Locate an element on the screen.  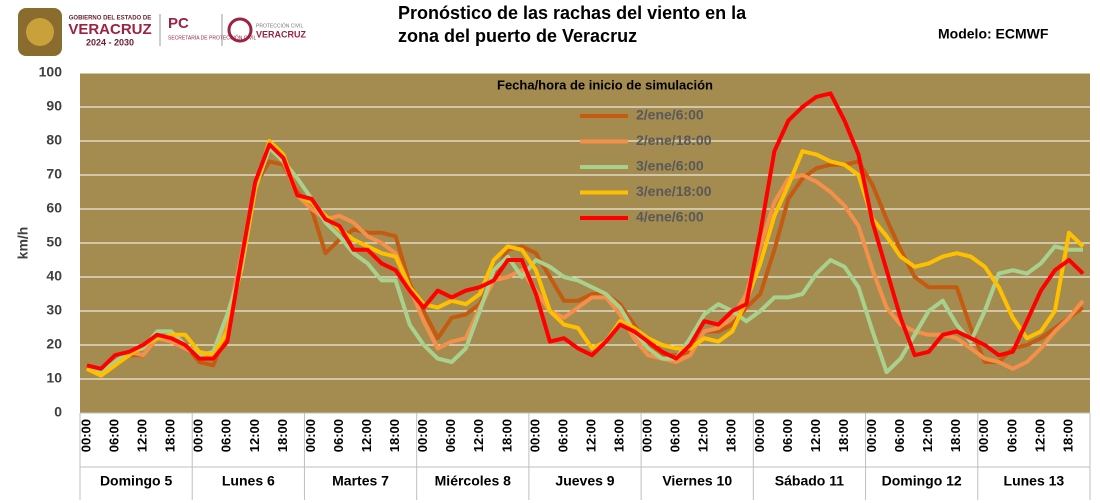
y-tick-label: 80 is located at coordinates (54, 140).